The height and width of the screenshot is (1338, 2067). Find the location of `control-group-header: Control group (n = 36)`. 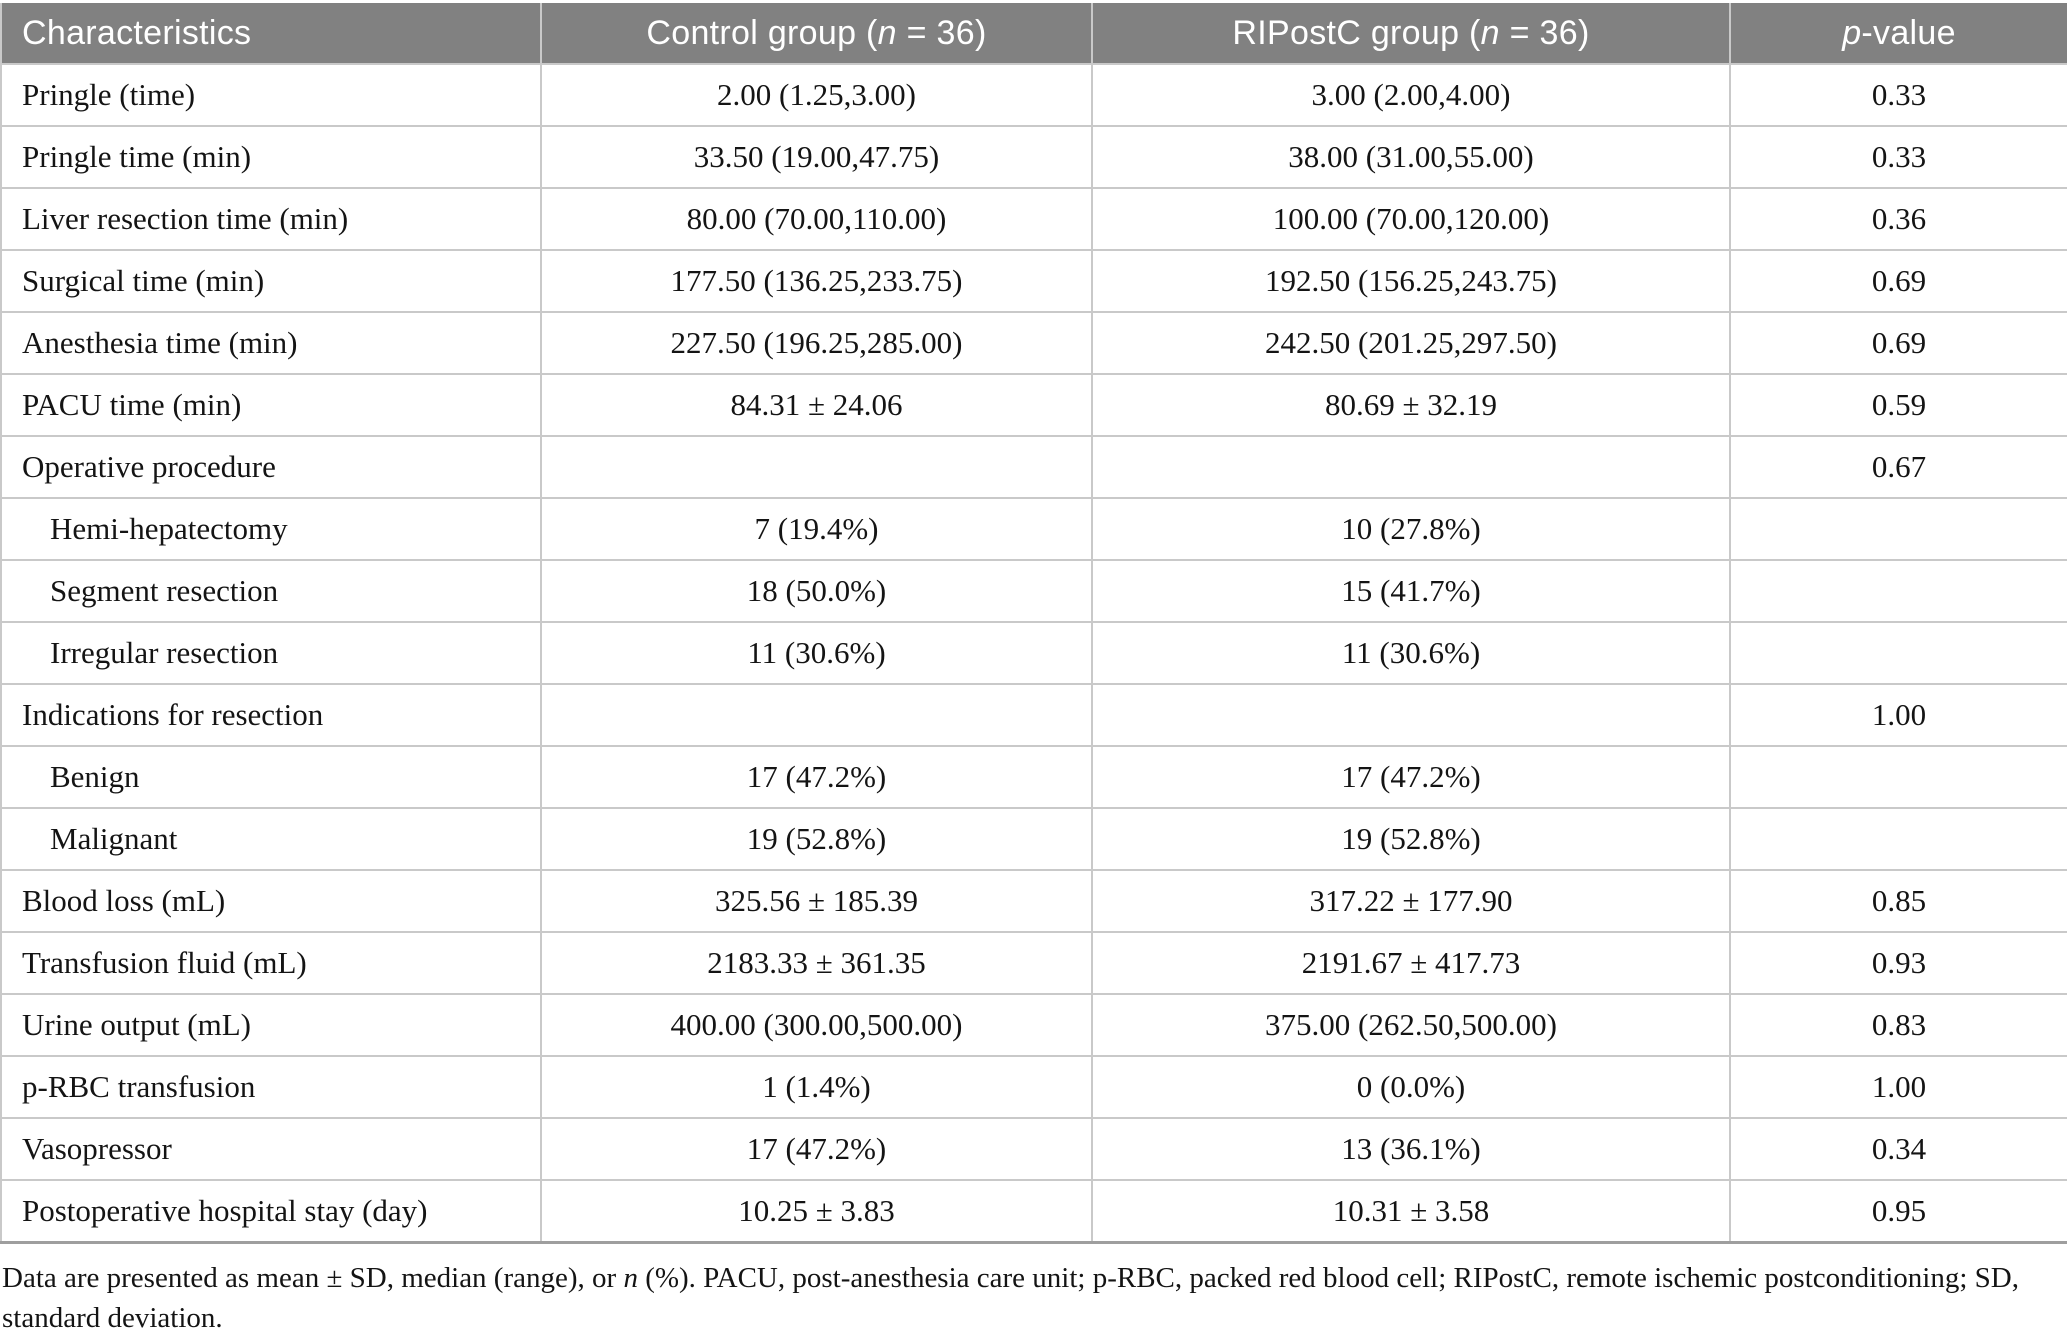

control-group-header: Control group (n = 36) is located at coordinates (816, 32).